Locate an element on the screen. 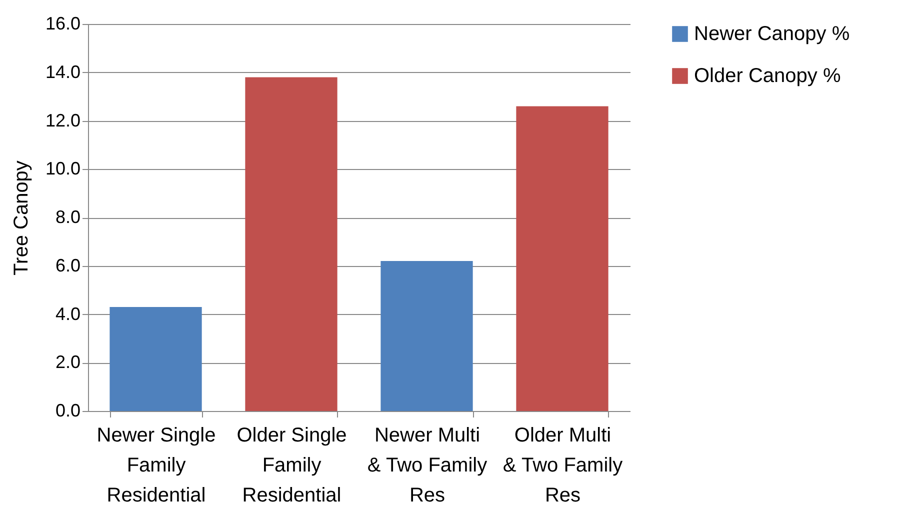  y-tick-label: 4.0 is located at coordinates (67, 314).